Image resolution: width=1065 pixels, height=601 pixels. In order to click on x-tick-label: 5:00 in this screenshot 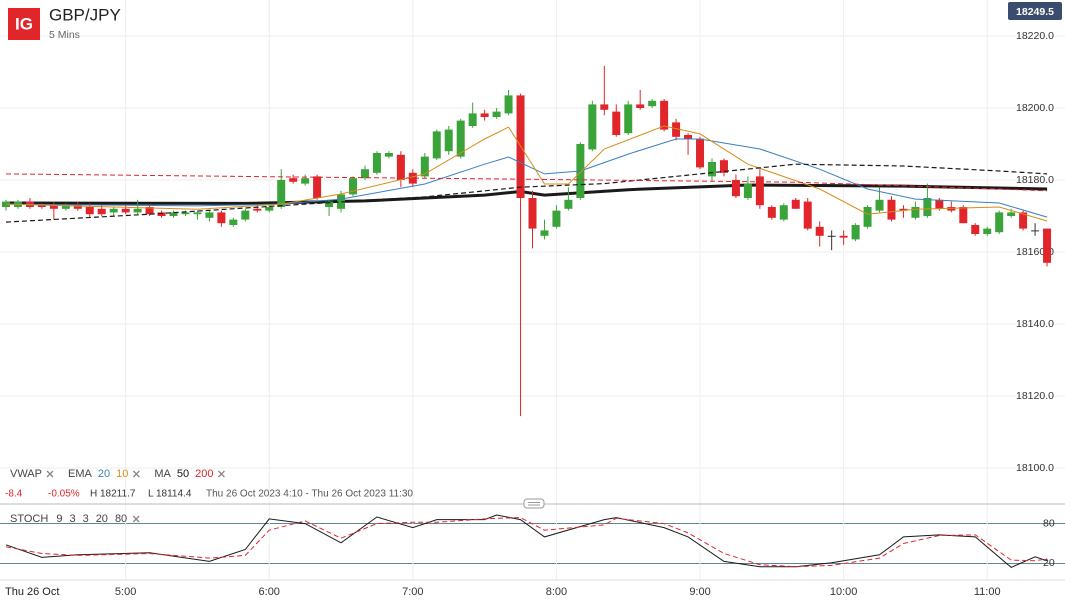, I will do `click(125, 592)`.